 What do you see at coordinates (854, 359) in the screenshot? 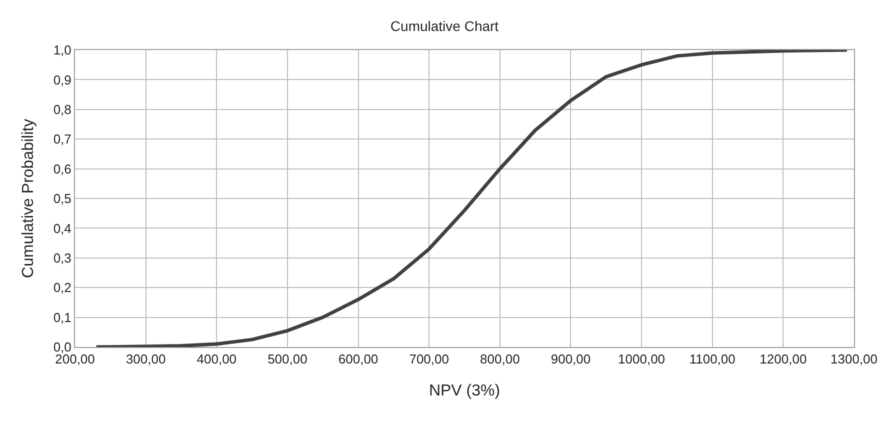
I see `x-tick-label: 1300,00` at bounding box center [854, 359].